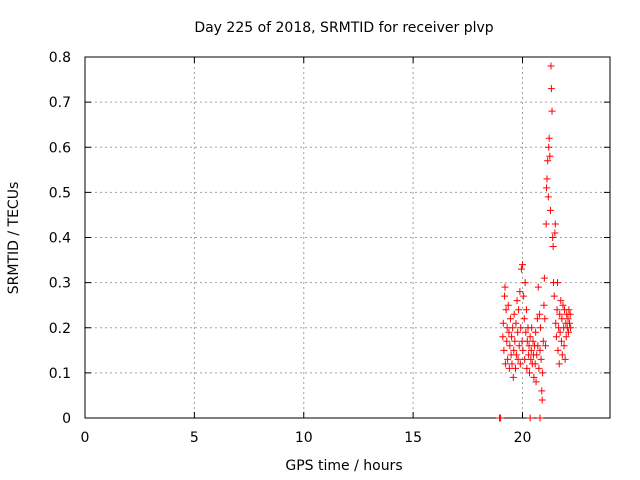  Describe the element at coordinates (194, 438) in the screenshot. I see `x-tick-label: 5` at that location.